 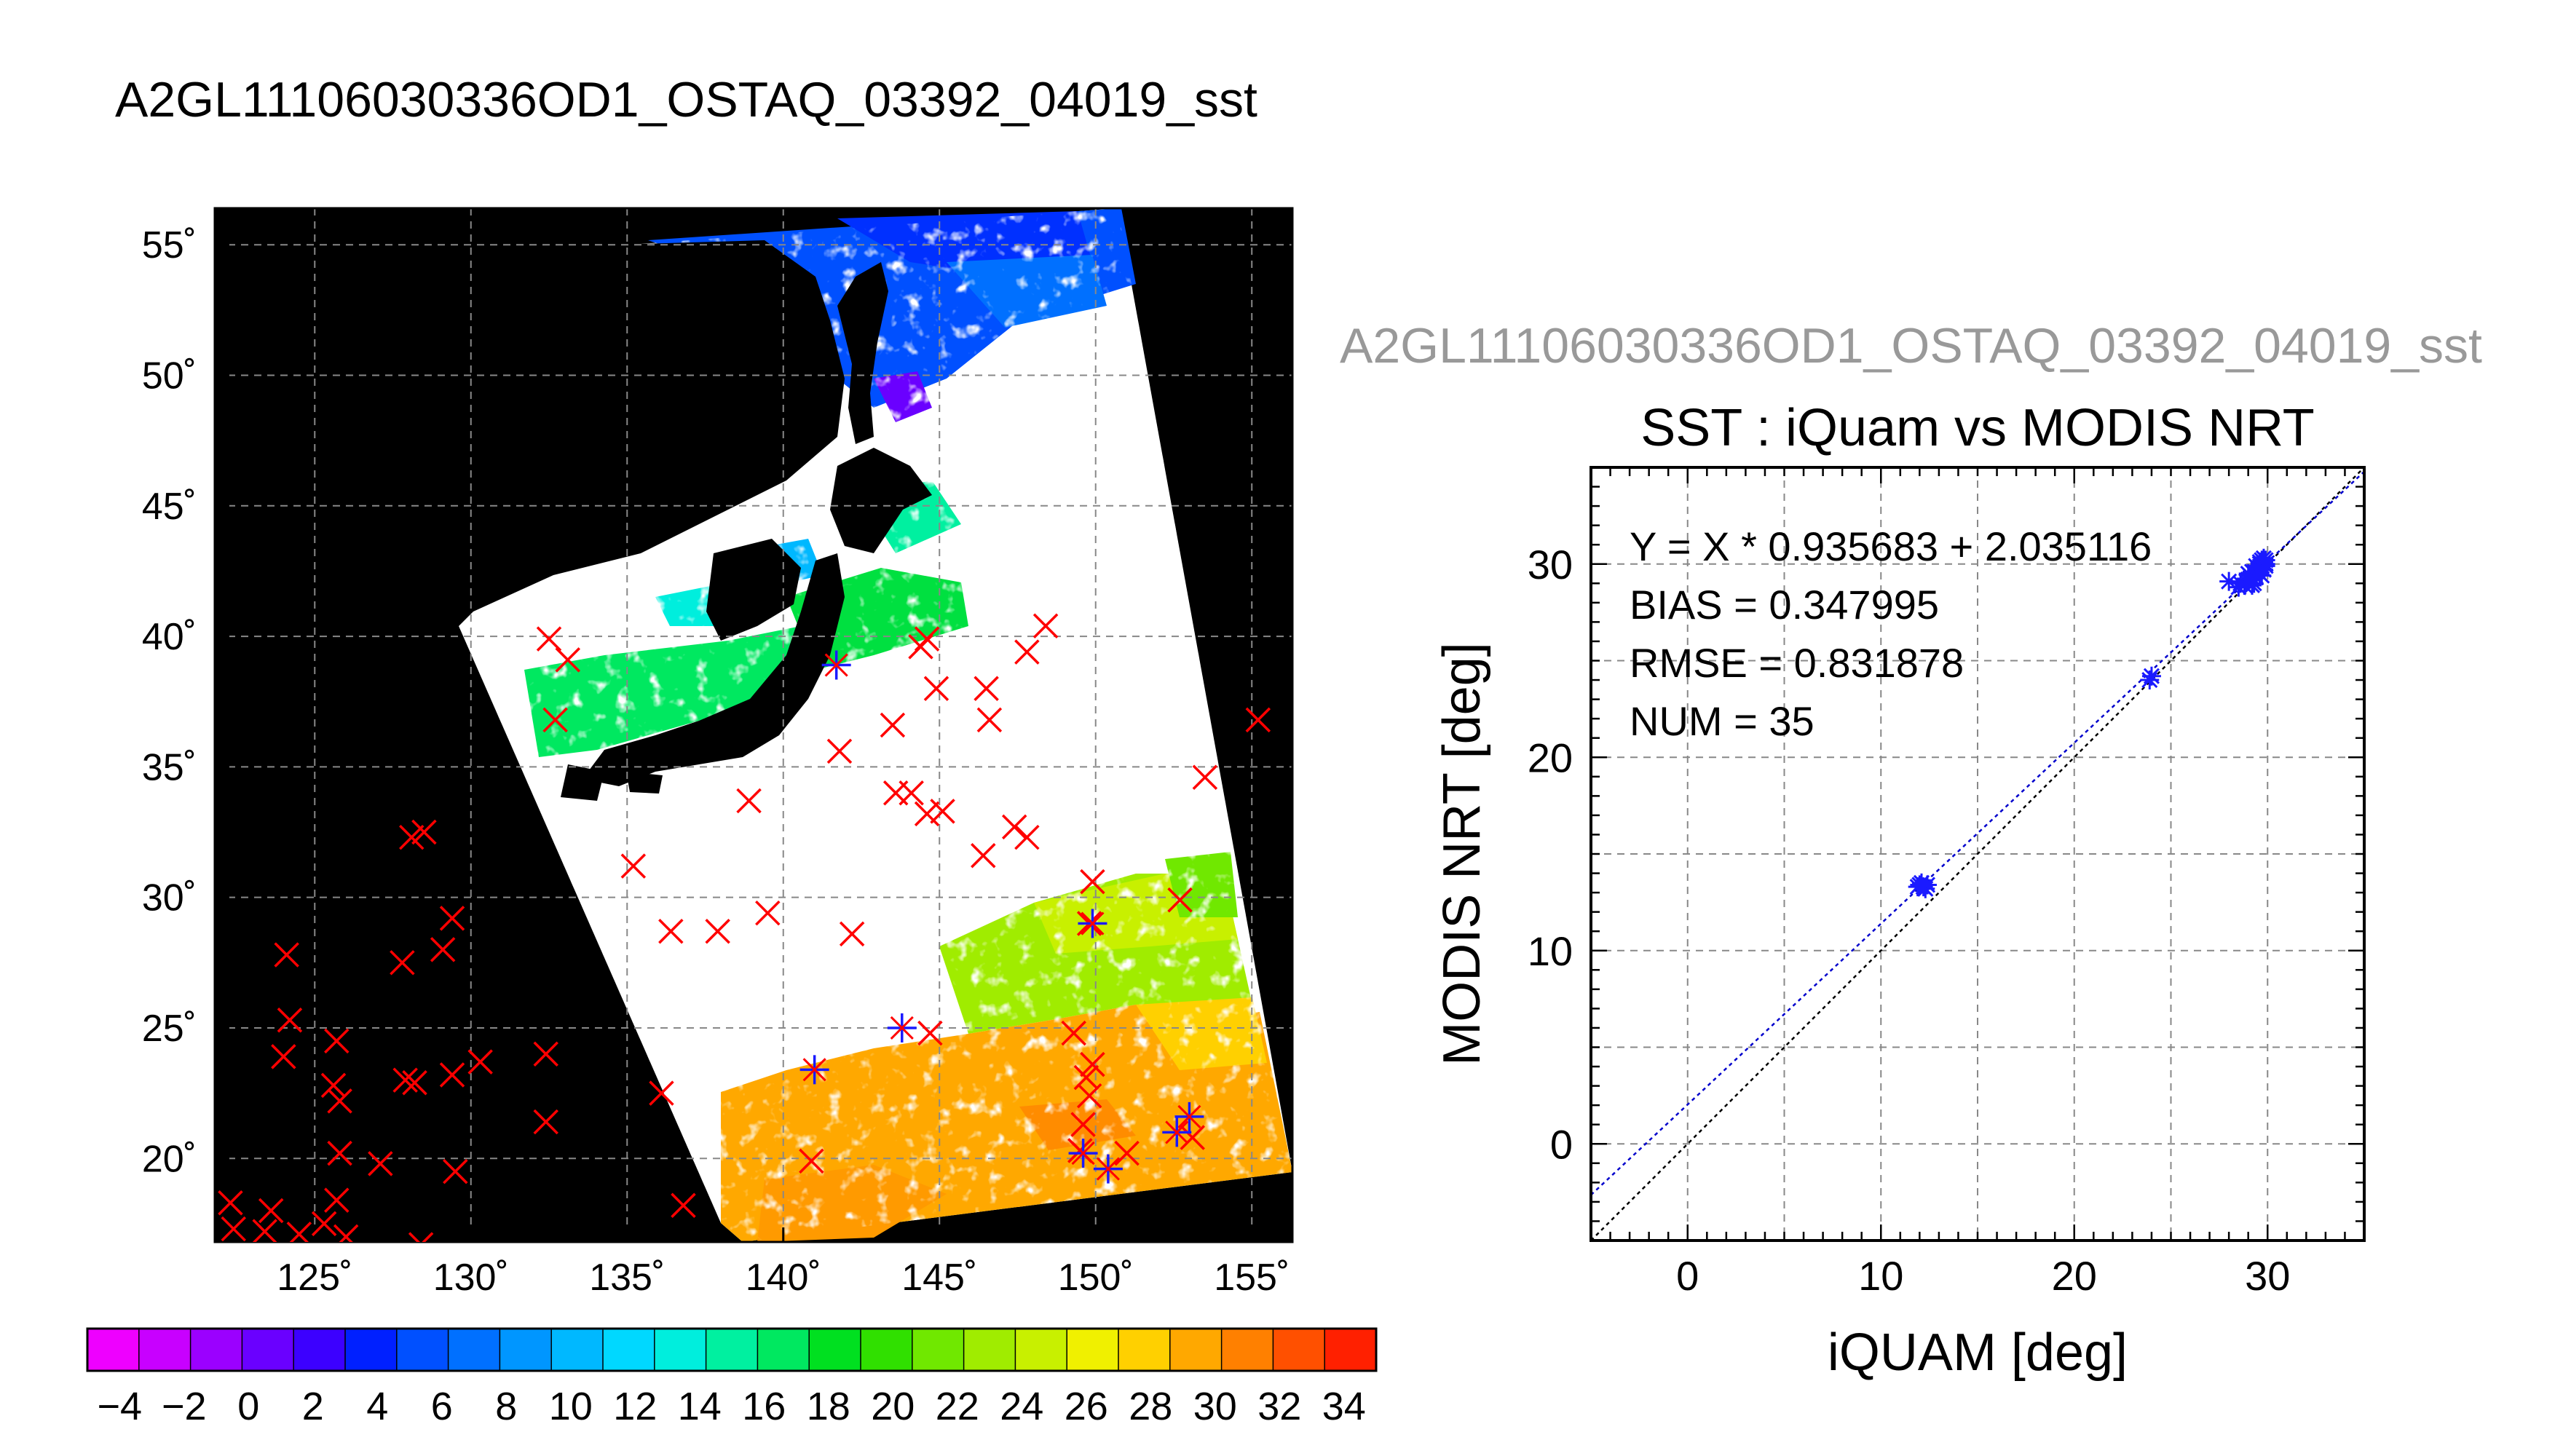 What do you see at coordinates (1911, 345) in the screenshot?
I see `secondary-title: A2GL11106030336OD1_OSTAQ_03392_04019_sst` at bounding box center [1911, 345].